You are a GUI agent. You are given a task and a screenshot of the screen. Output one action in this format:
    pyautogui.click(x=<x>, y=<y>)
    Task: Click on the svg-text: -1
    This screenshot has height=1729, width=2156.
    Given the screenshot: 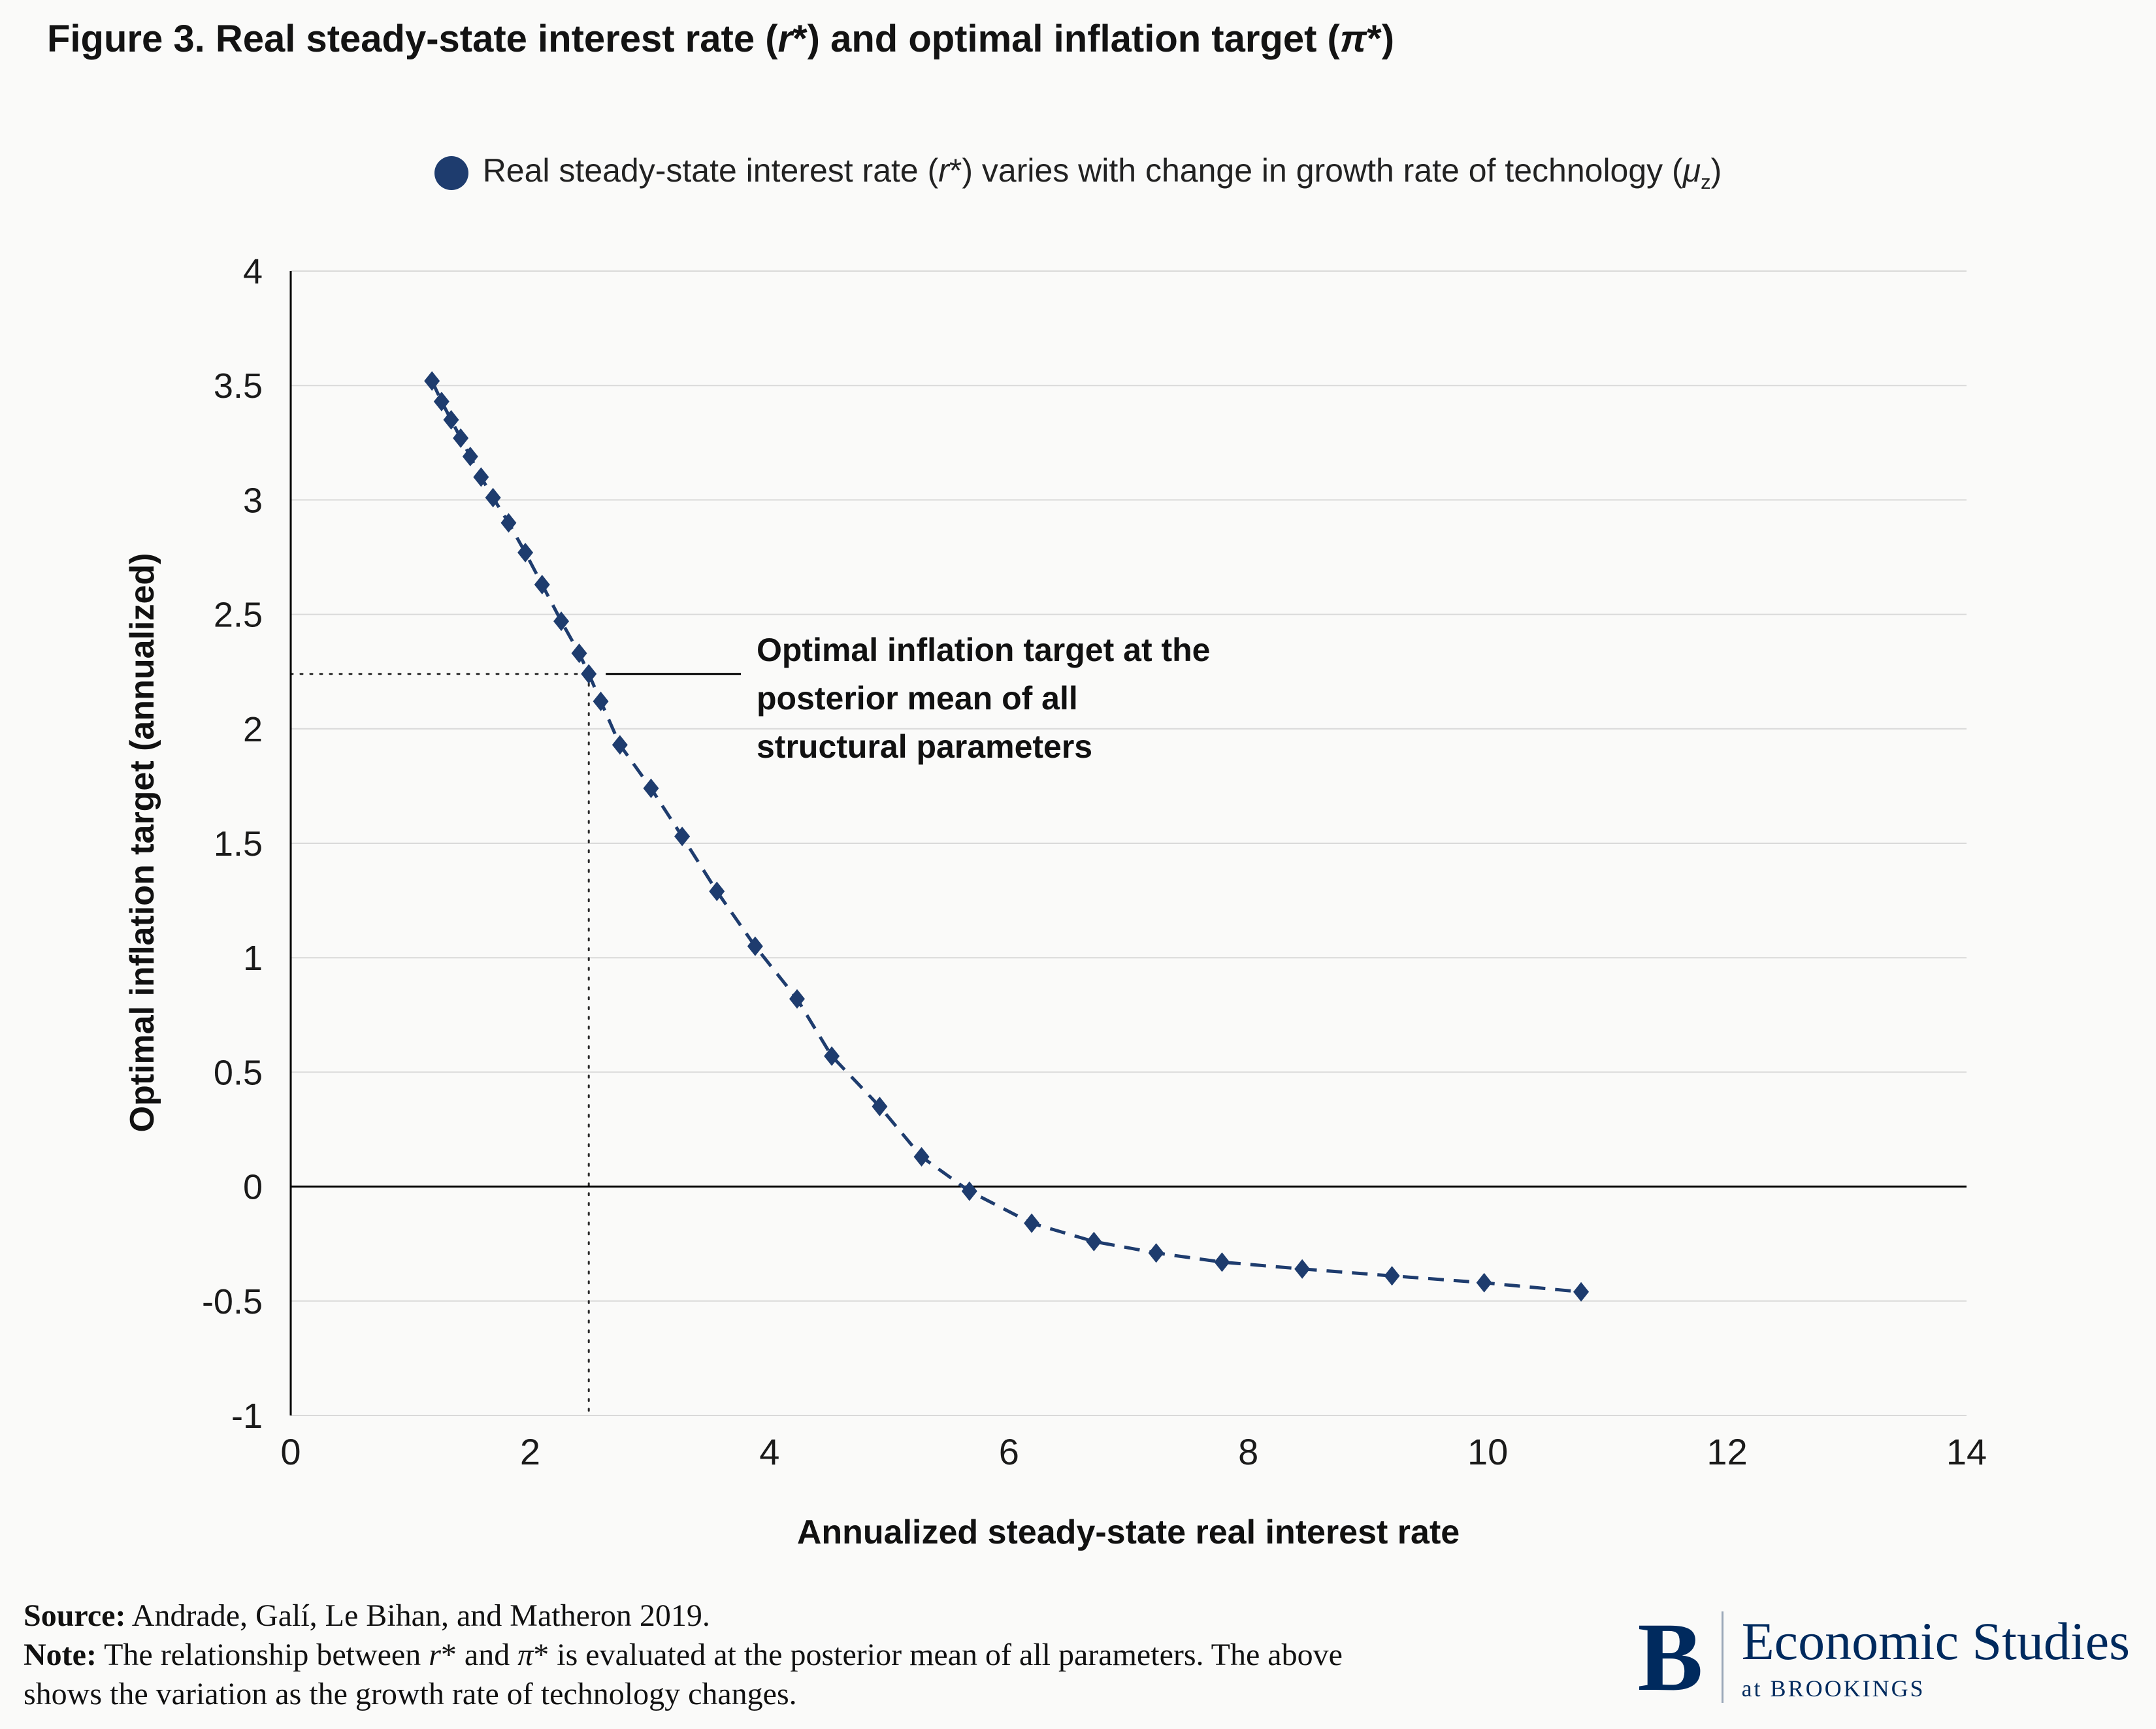 What is the action you would take?
    pyautogui.click(x=247, y=1417)
    